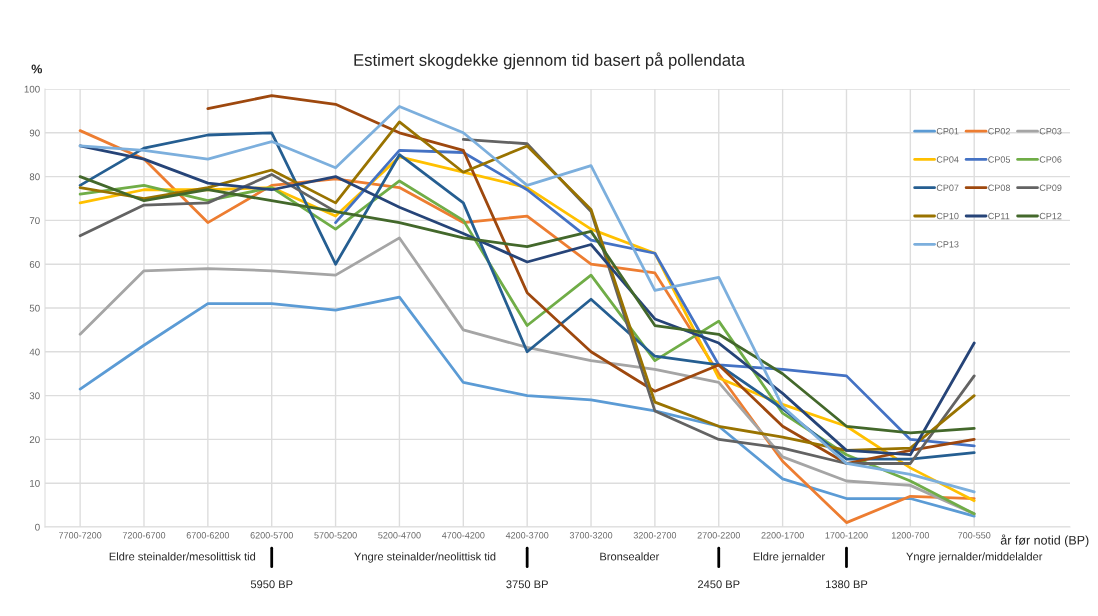 Image resolution: width=1098 pixels, height=616 pixels. Describe the element at coordinates (37, 69) in the screenshot. I see `y-axis-title: %` at that location.